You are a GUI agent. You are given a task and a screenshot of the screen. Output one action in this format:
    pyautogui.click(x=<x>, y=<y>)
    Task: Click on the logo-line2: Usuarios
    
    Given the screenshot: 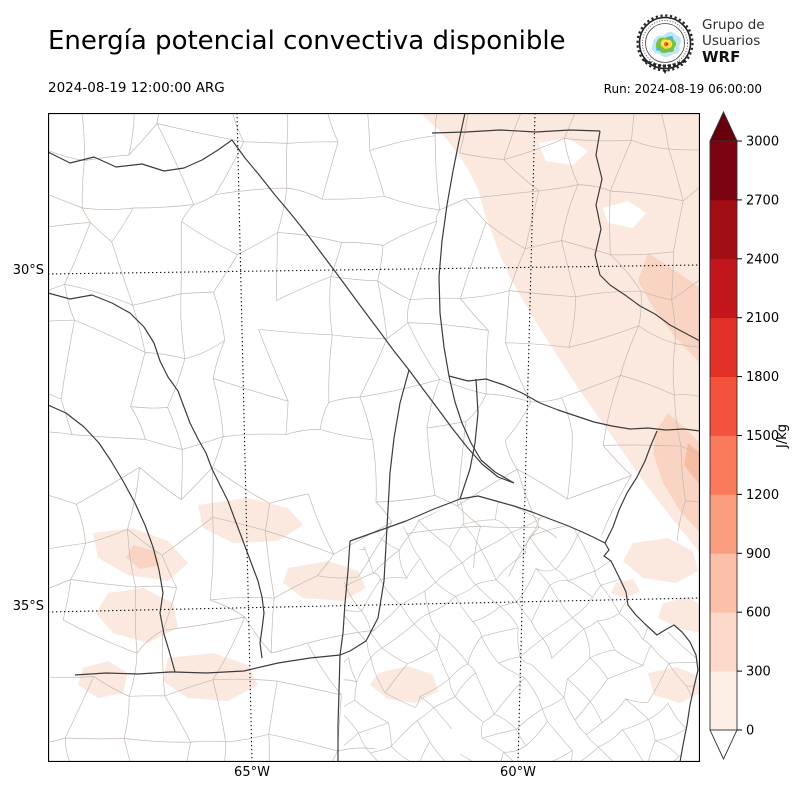 What is the action you would take?
    pyautogui.click(x=731, y=41)
    